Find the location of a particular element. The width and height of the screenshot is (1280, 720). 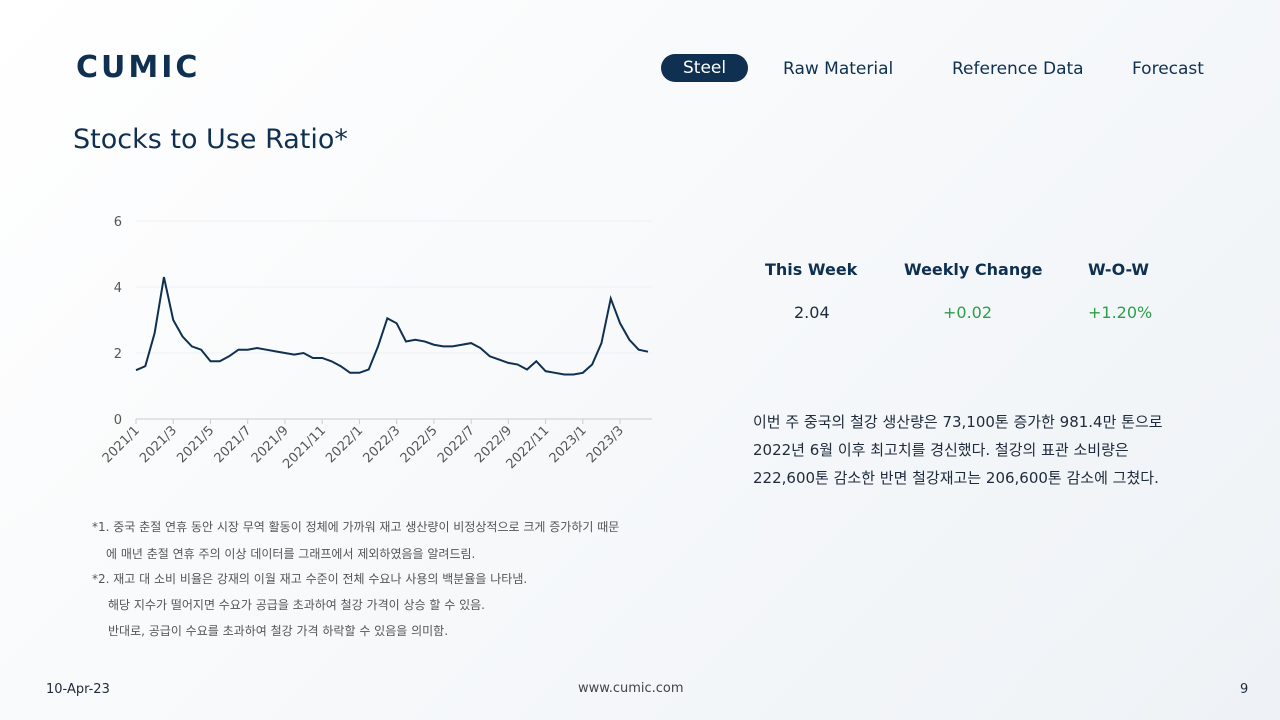

description-line: 222,600톤 감소한 반면 철강재고는 206,600톤 감소에 그쳤다. is located at coordinates (956, 478).